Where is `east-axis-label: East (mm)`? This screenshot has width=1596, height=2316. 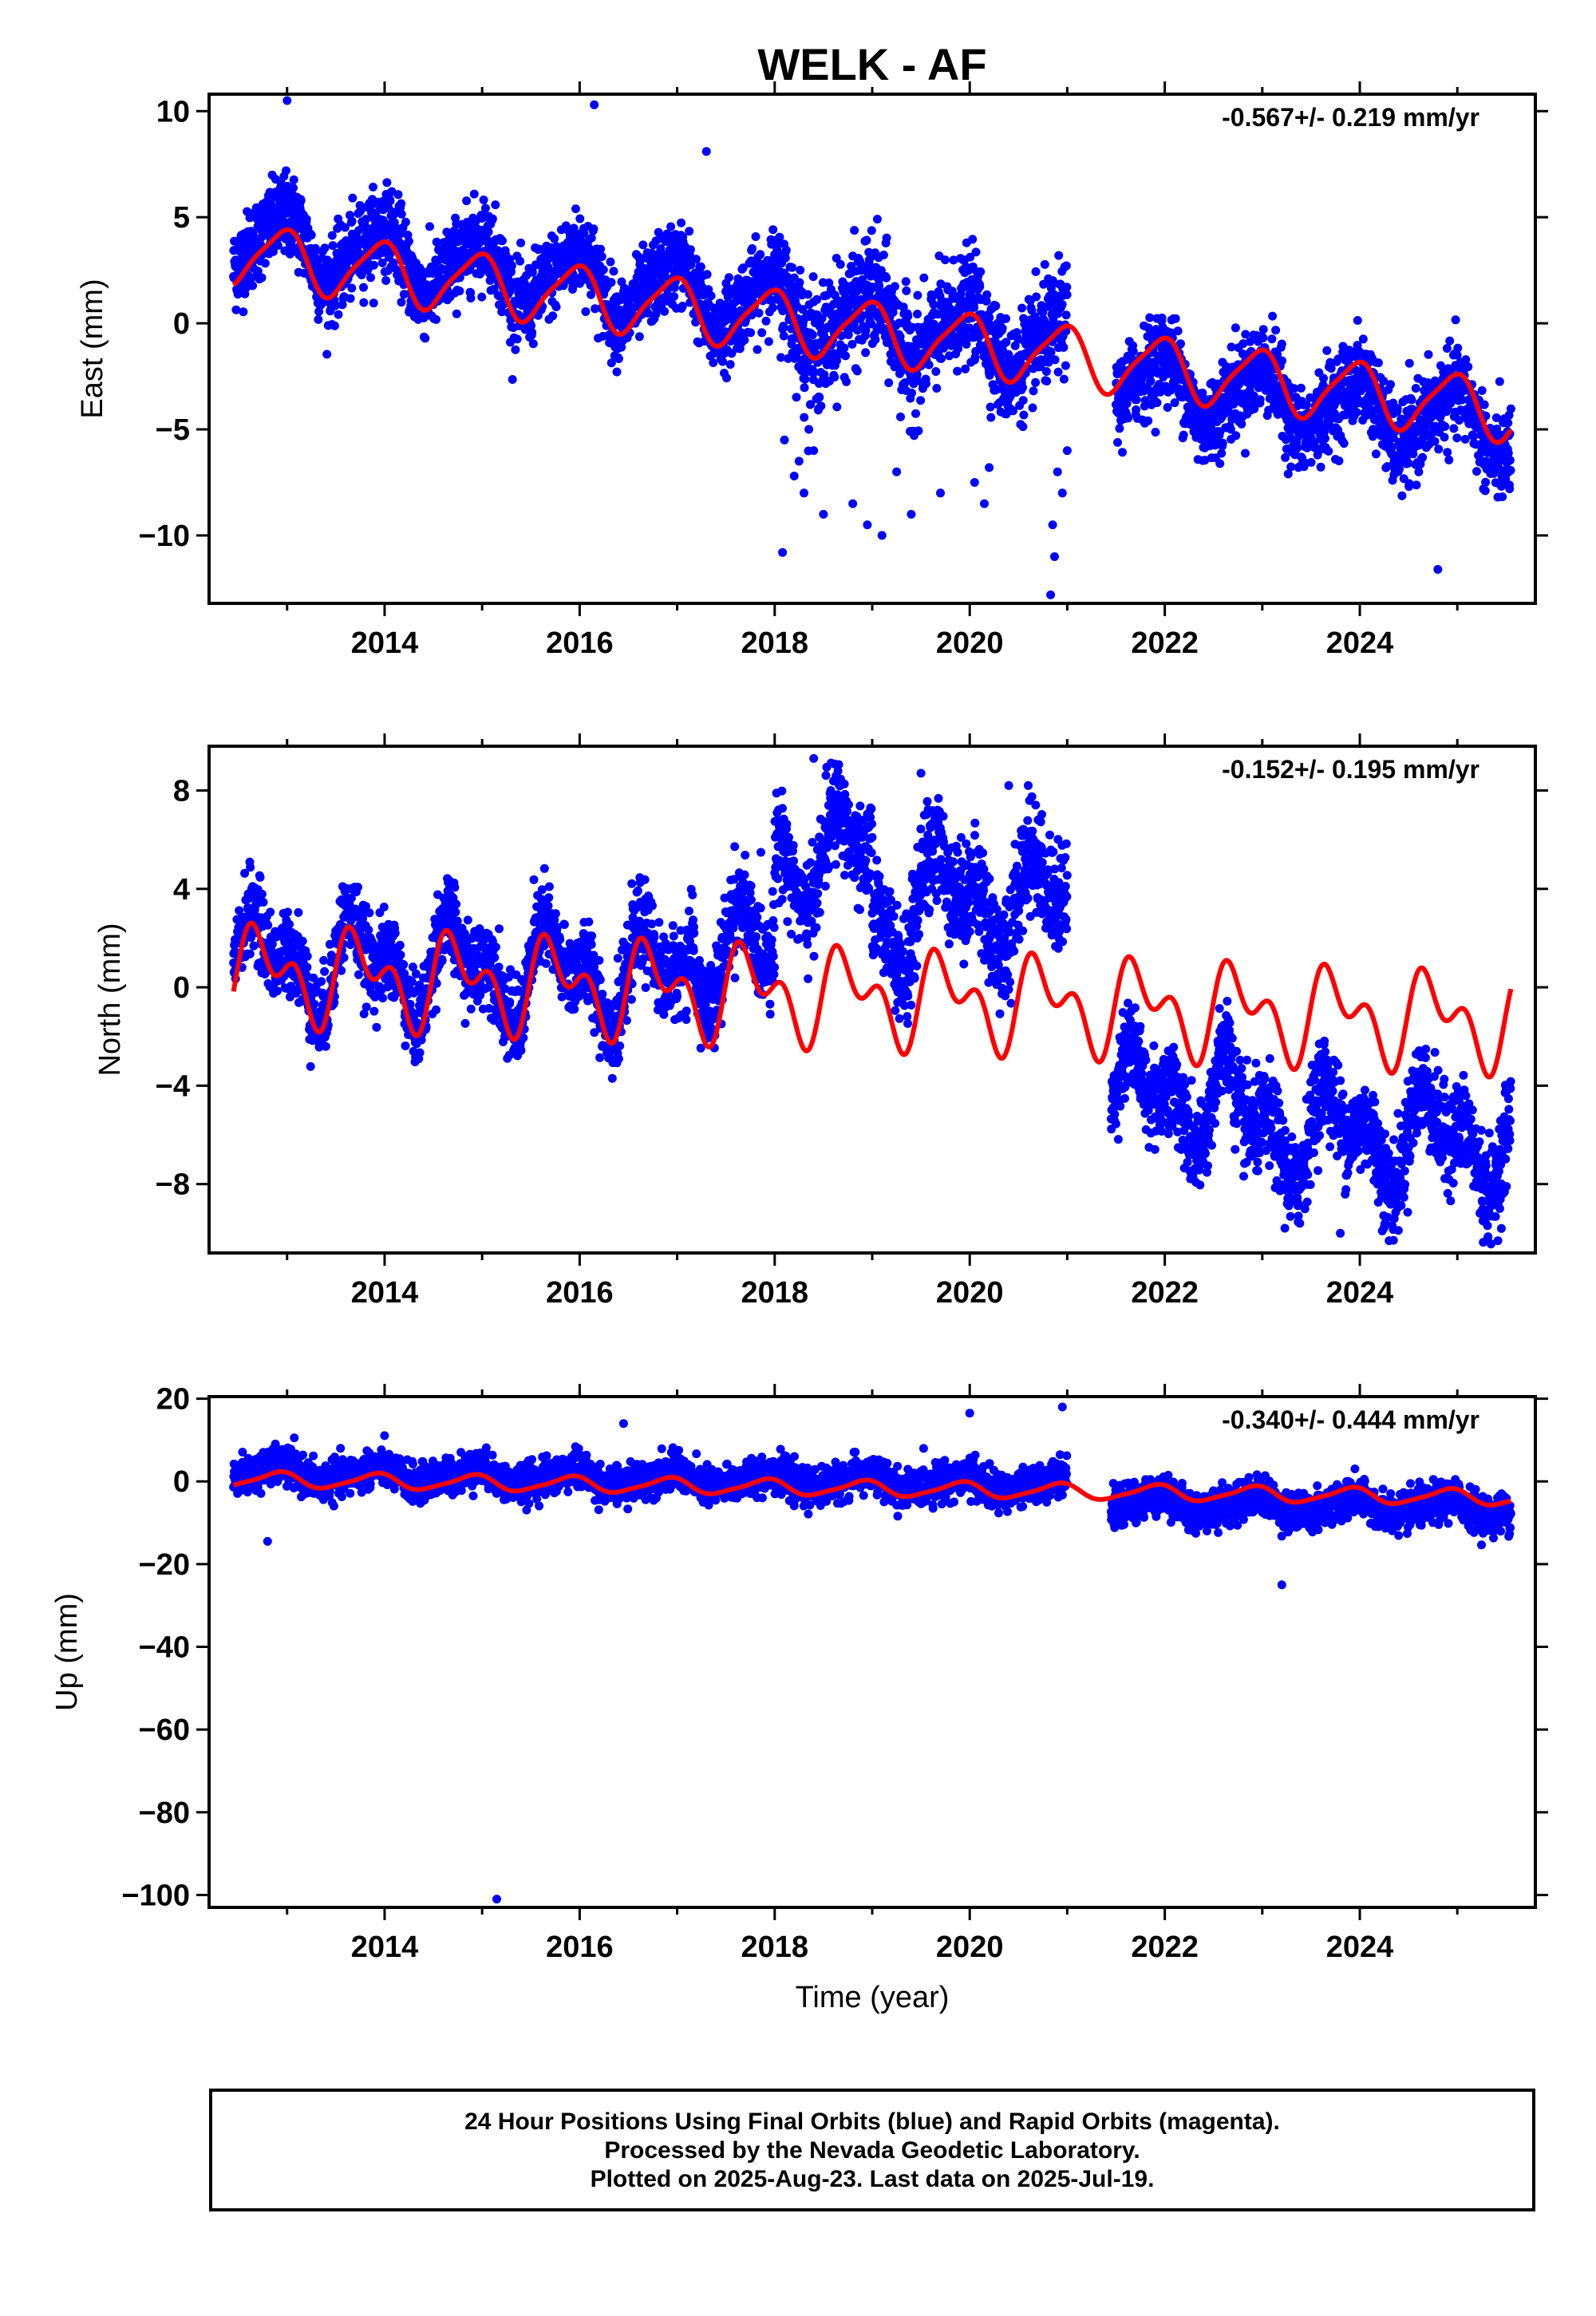 east-axis-label: East (mm) is located at coordinates (92, 348).